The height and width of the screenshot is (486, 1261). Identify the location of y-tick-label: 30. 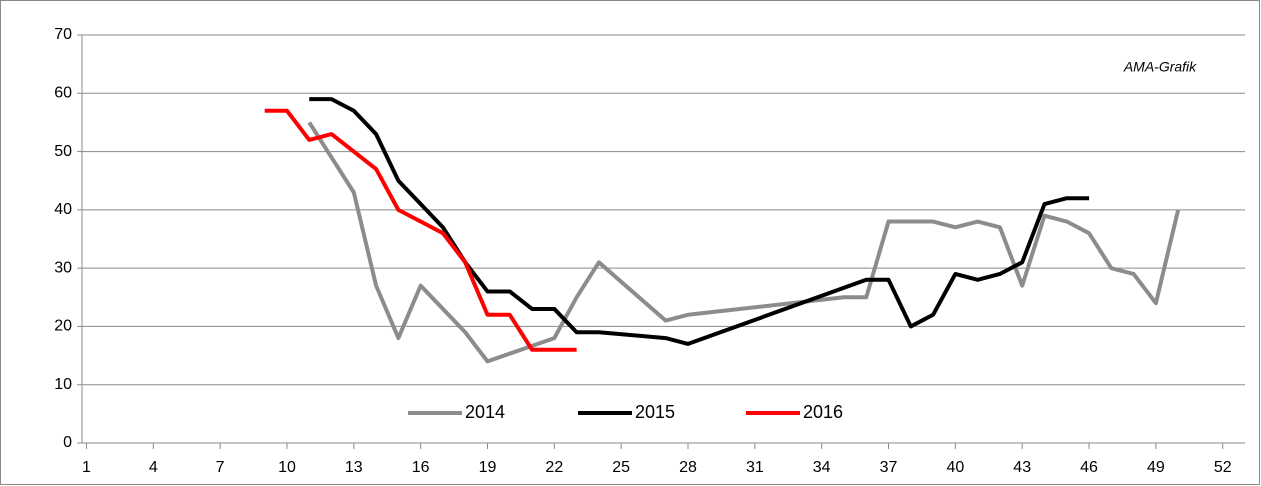
(63, 267).